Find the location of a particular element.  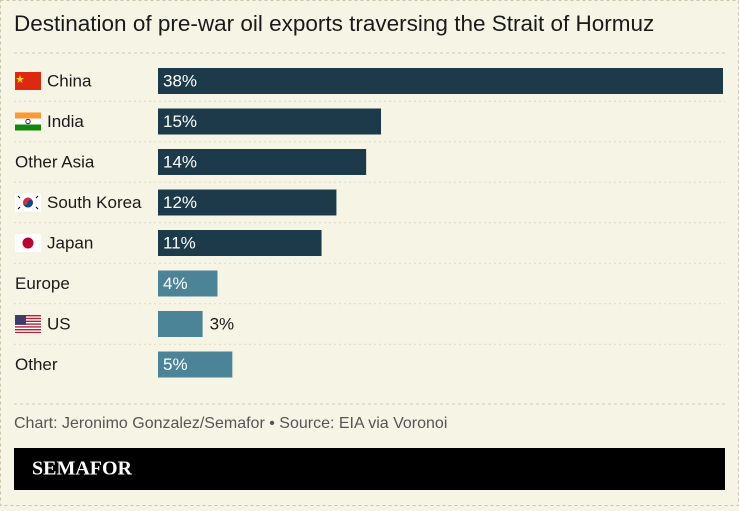

category-label: Europe is located at coordinates (42, 283).